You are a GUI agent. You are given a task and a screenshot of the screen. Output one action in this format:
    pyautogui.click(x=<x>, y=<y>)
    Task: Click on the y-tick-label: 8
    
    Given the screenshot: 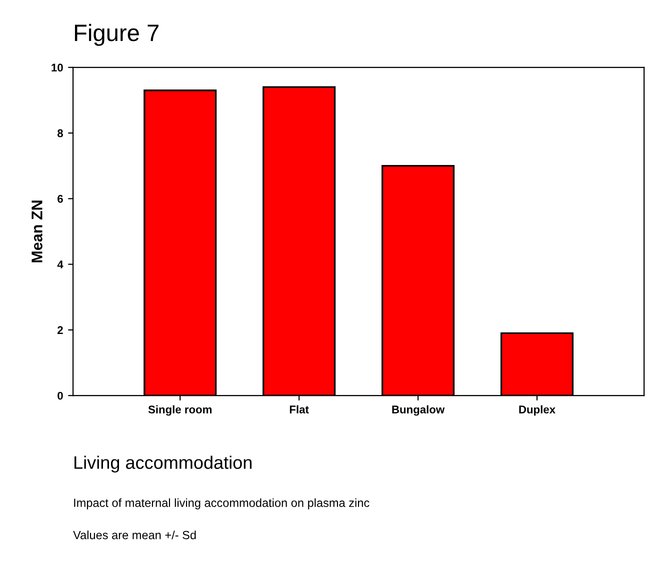 What is the action you would take?
    pyautogui.click(x=60, y=133)
    